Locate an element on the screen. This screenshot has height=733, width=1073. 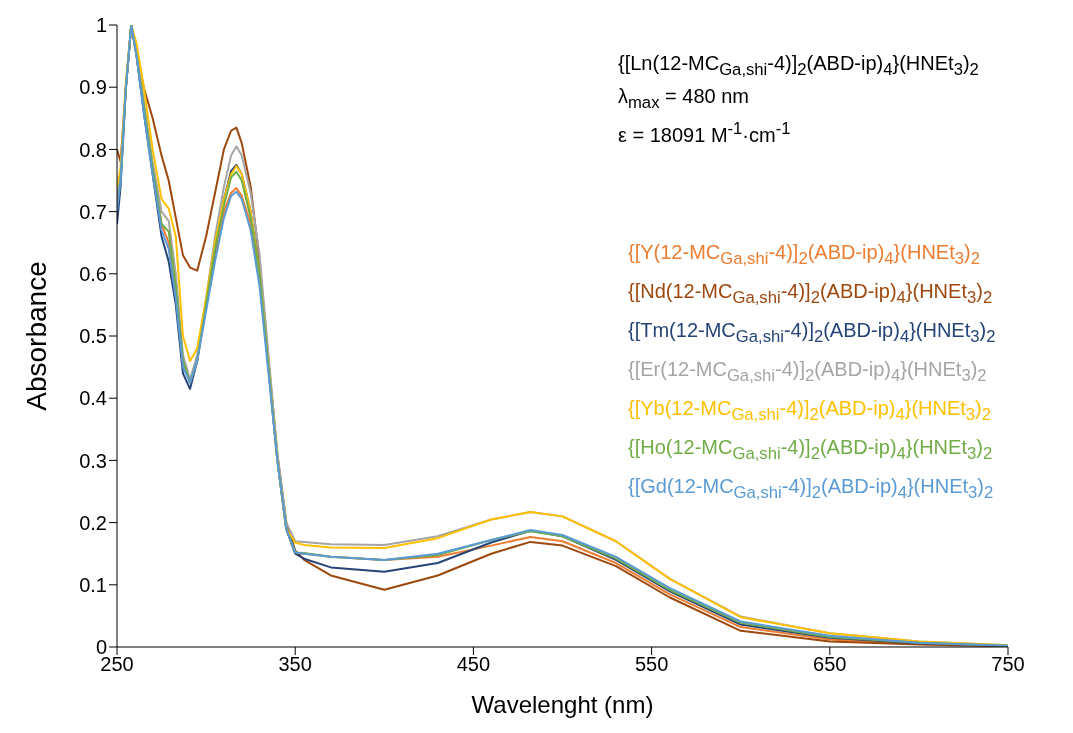
annotation: λ$_{max}$ = 480 nm is located at coordinates (684, 99).